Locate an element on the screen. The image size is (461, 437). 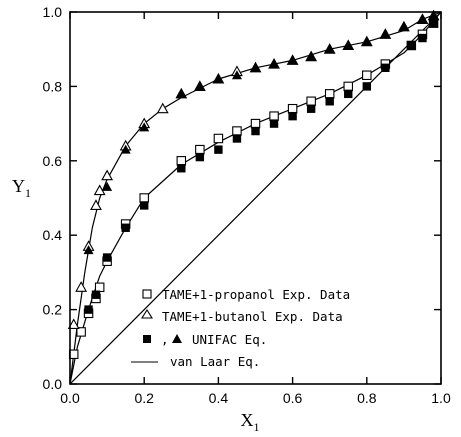
y-tick-label: 0.8 is located at coordinates (53, 86).